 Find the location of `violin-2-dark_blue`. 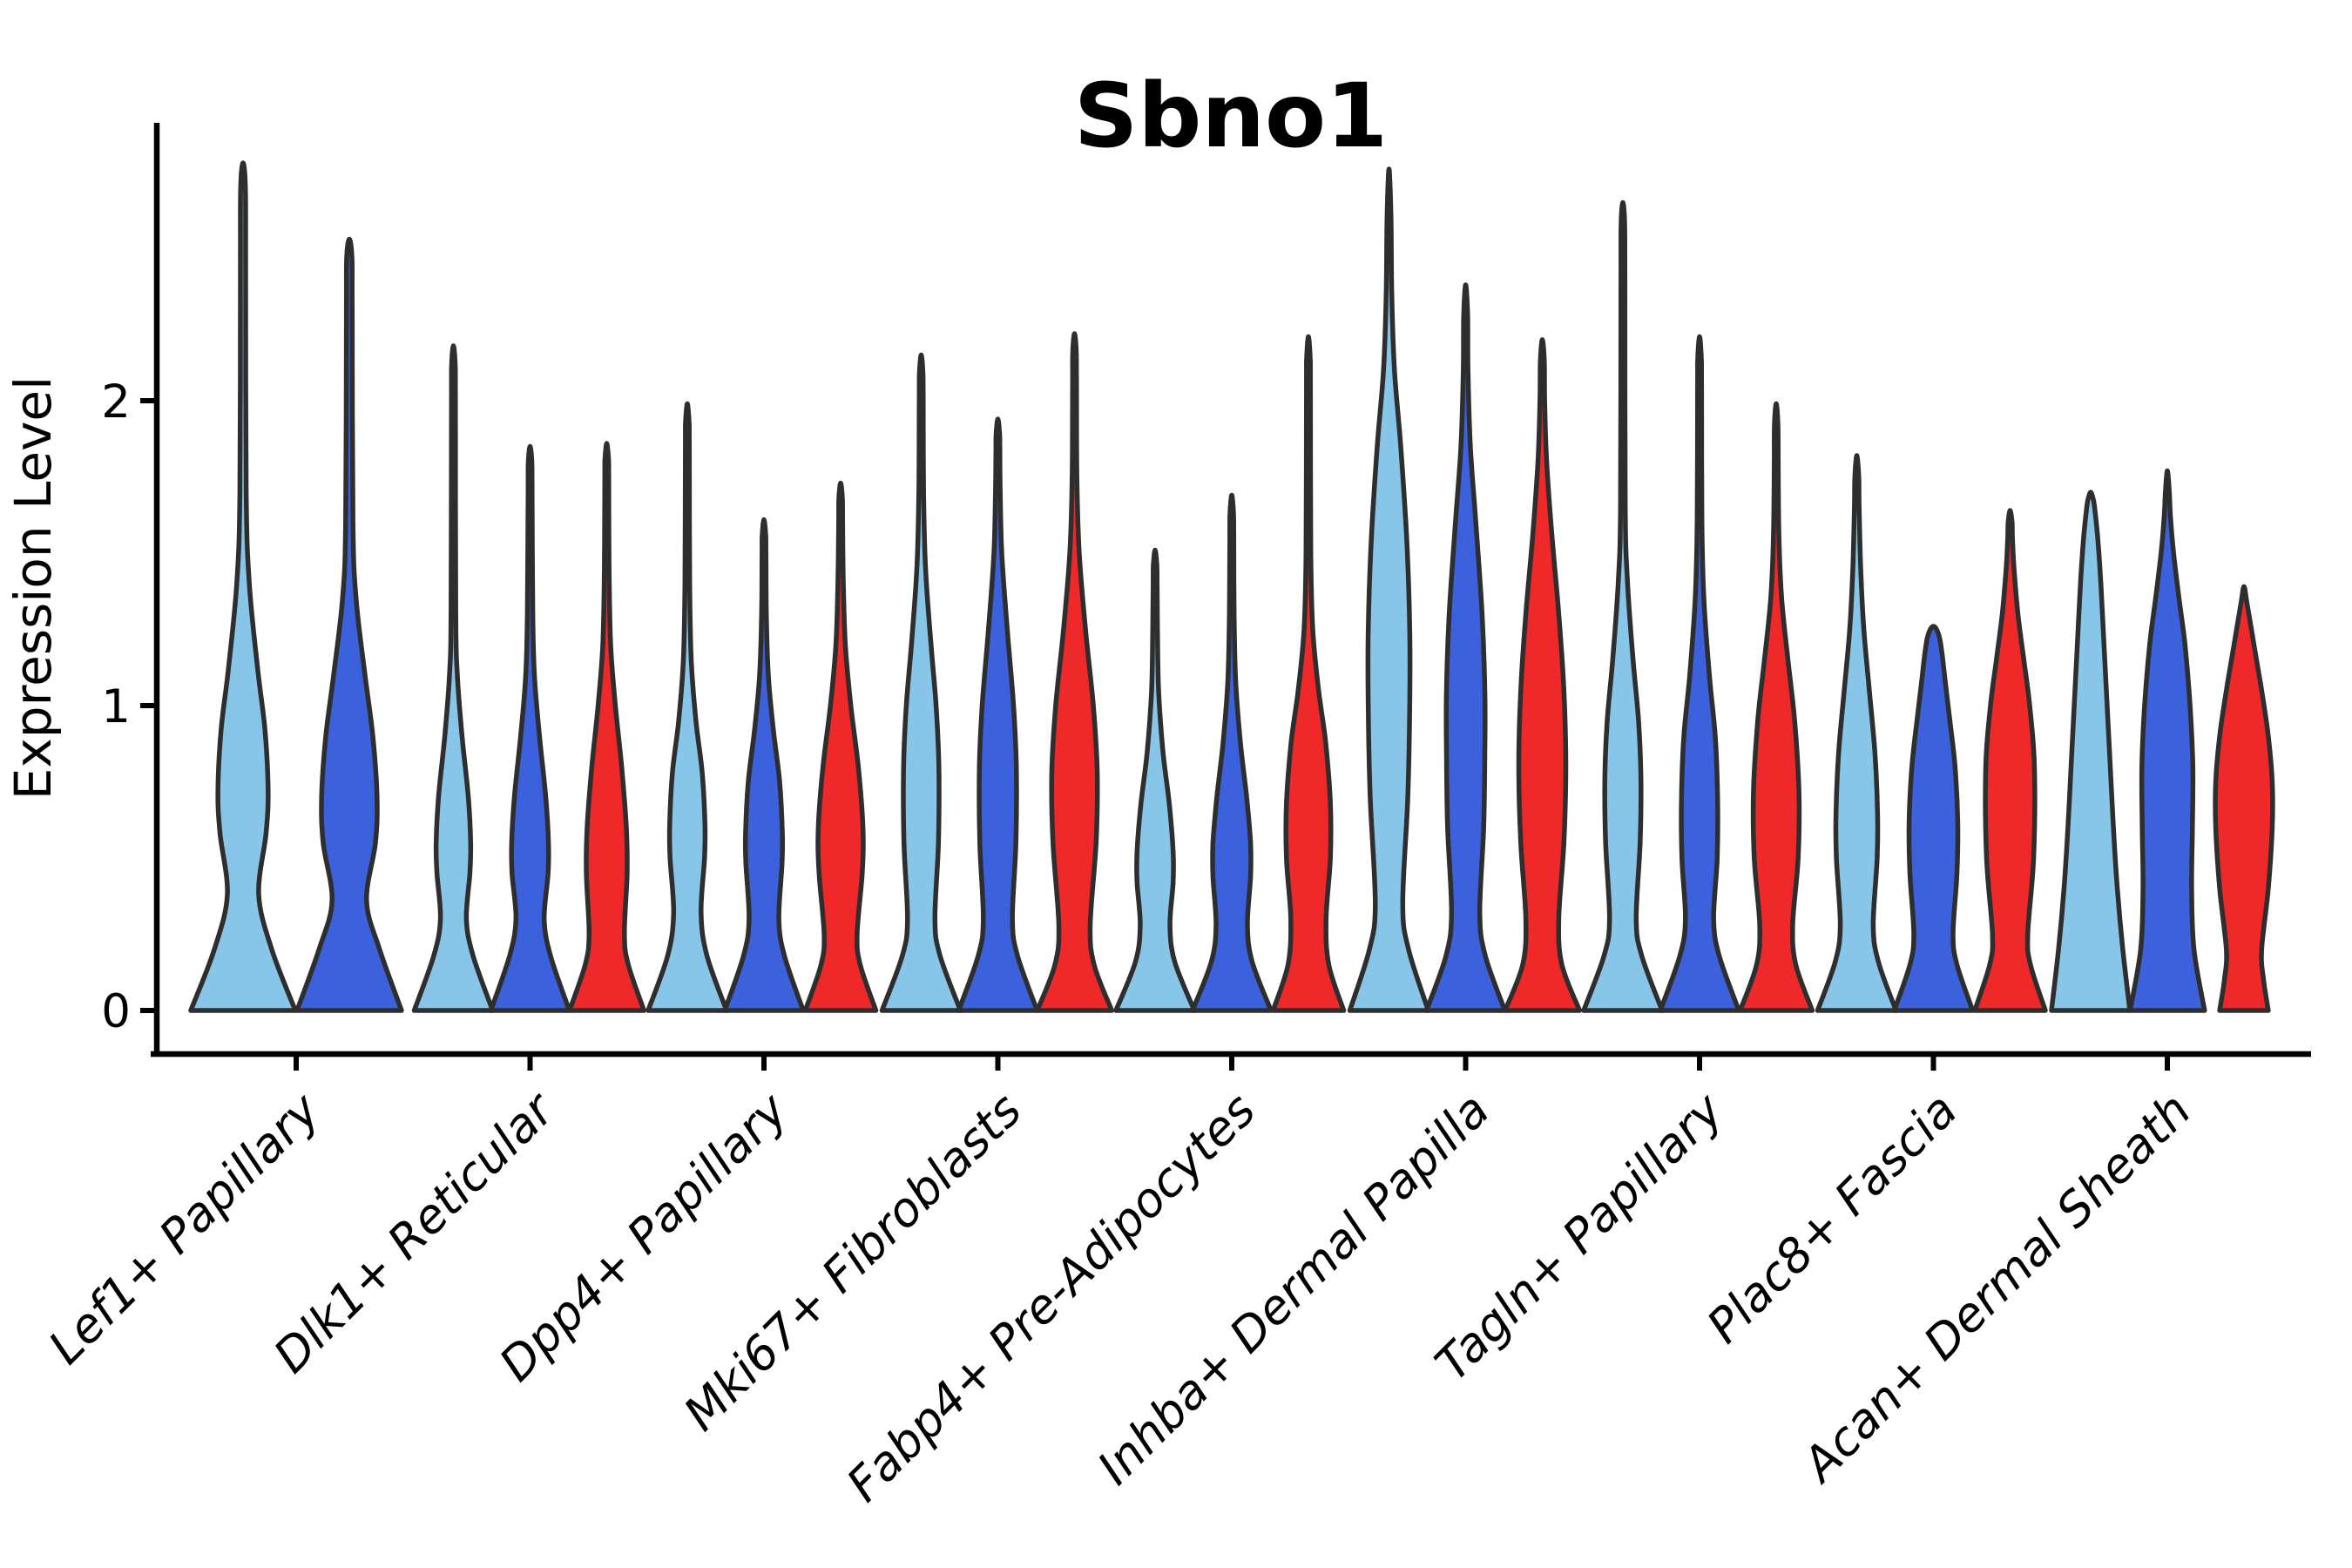

violin-2-dark_blue is located at coordinates (764, 765).